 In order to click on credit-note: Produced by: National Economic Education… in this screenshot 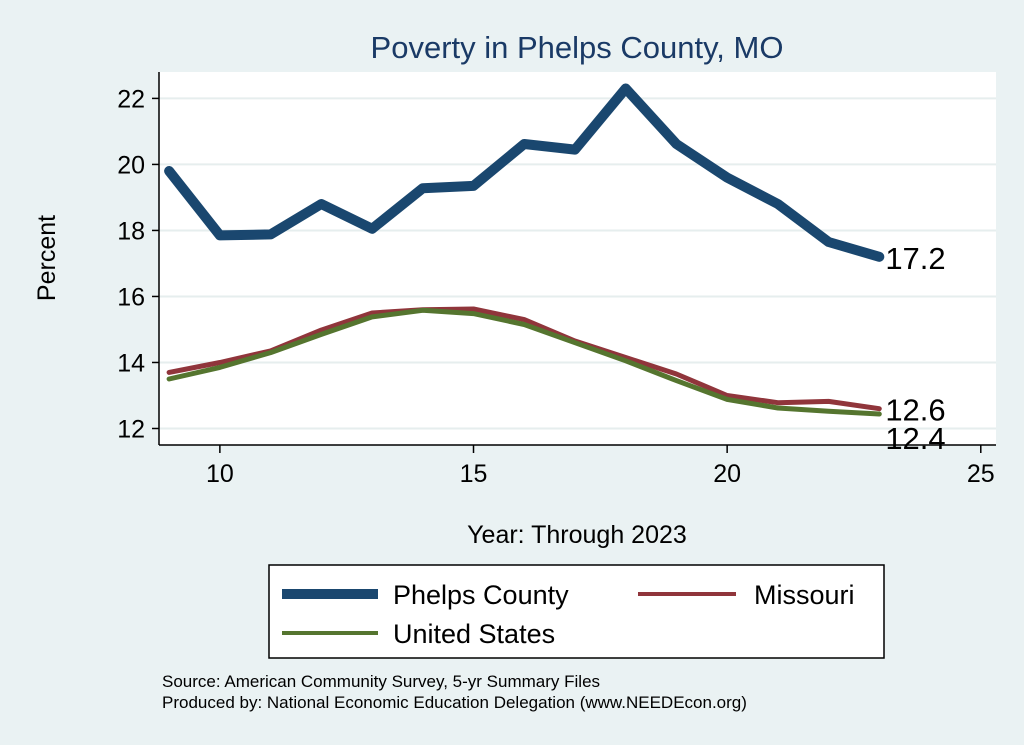, I will do `click(454, 702)`.